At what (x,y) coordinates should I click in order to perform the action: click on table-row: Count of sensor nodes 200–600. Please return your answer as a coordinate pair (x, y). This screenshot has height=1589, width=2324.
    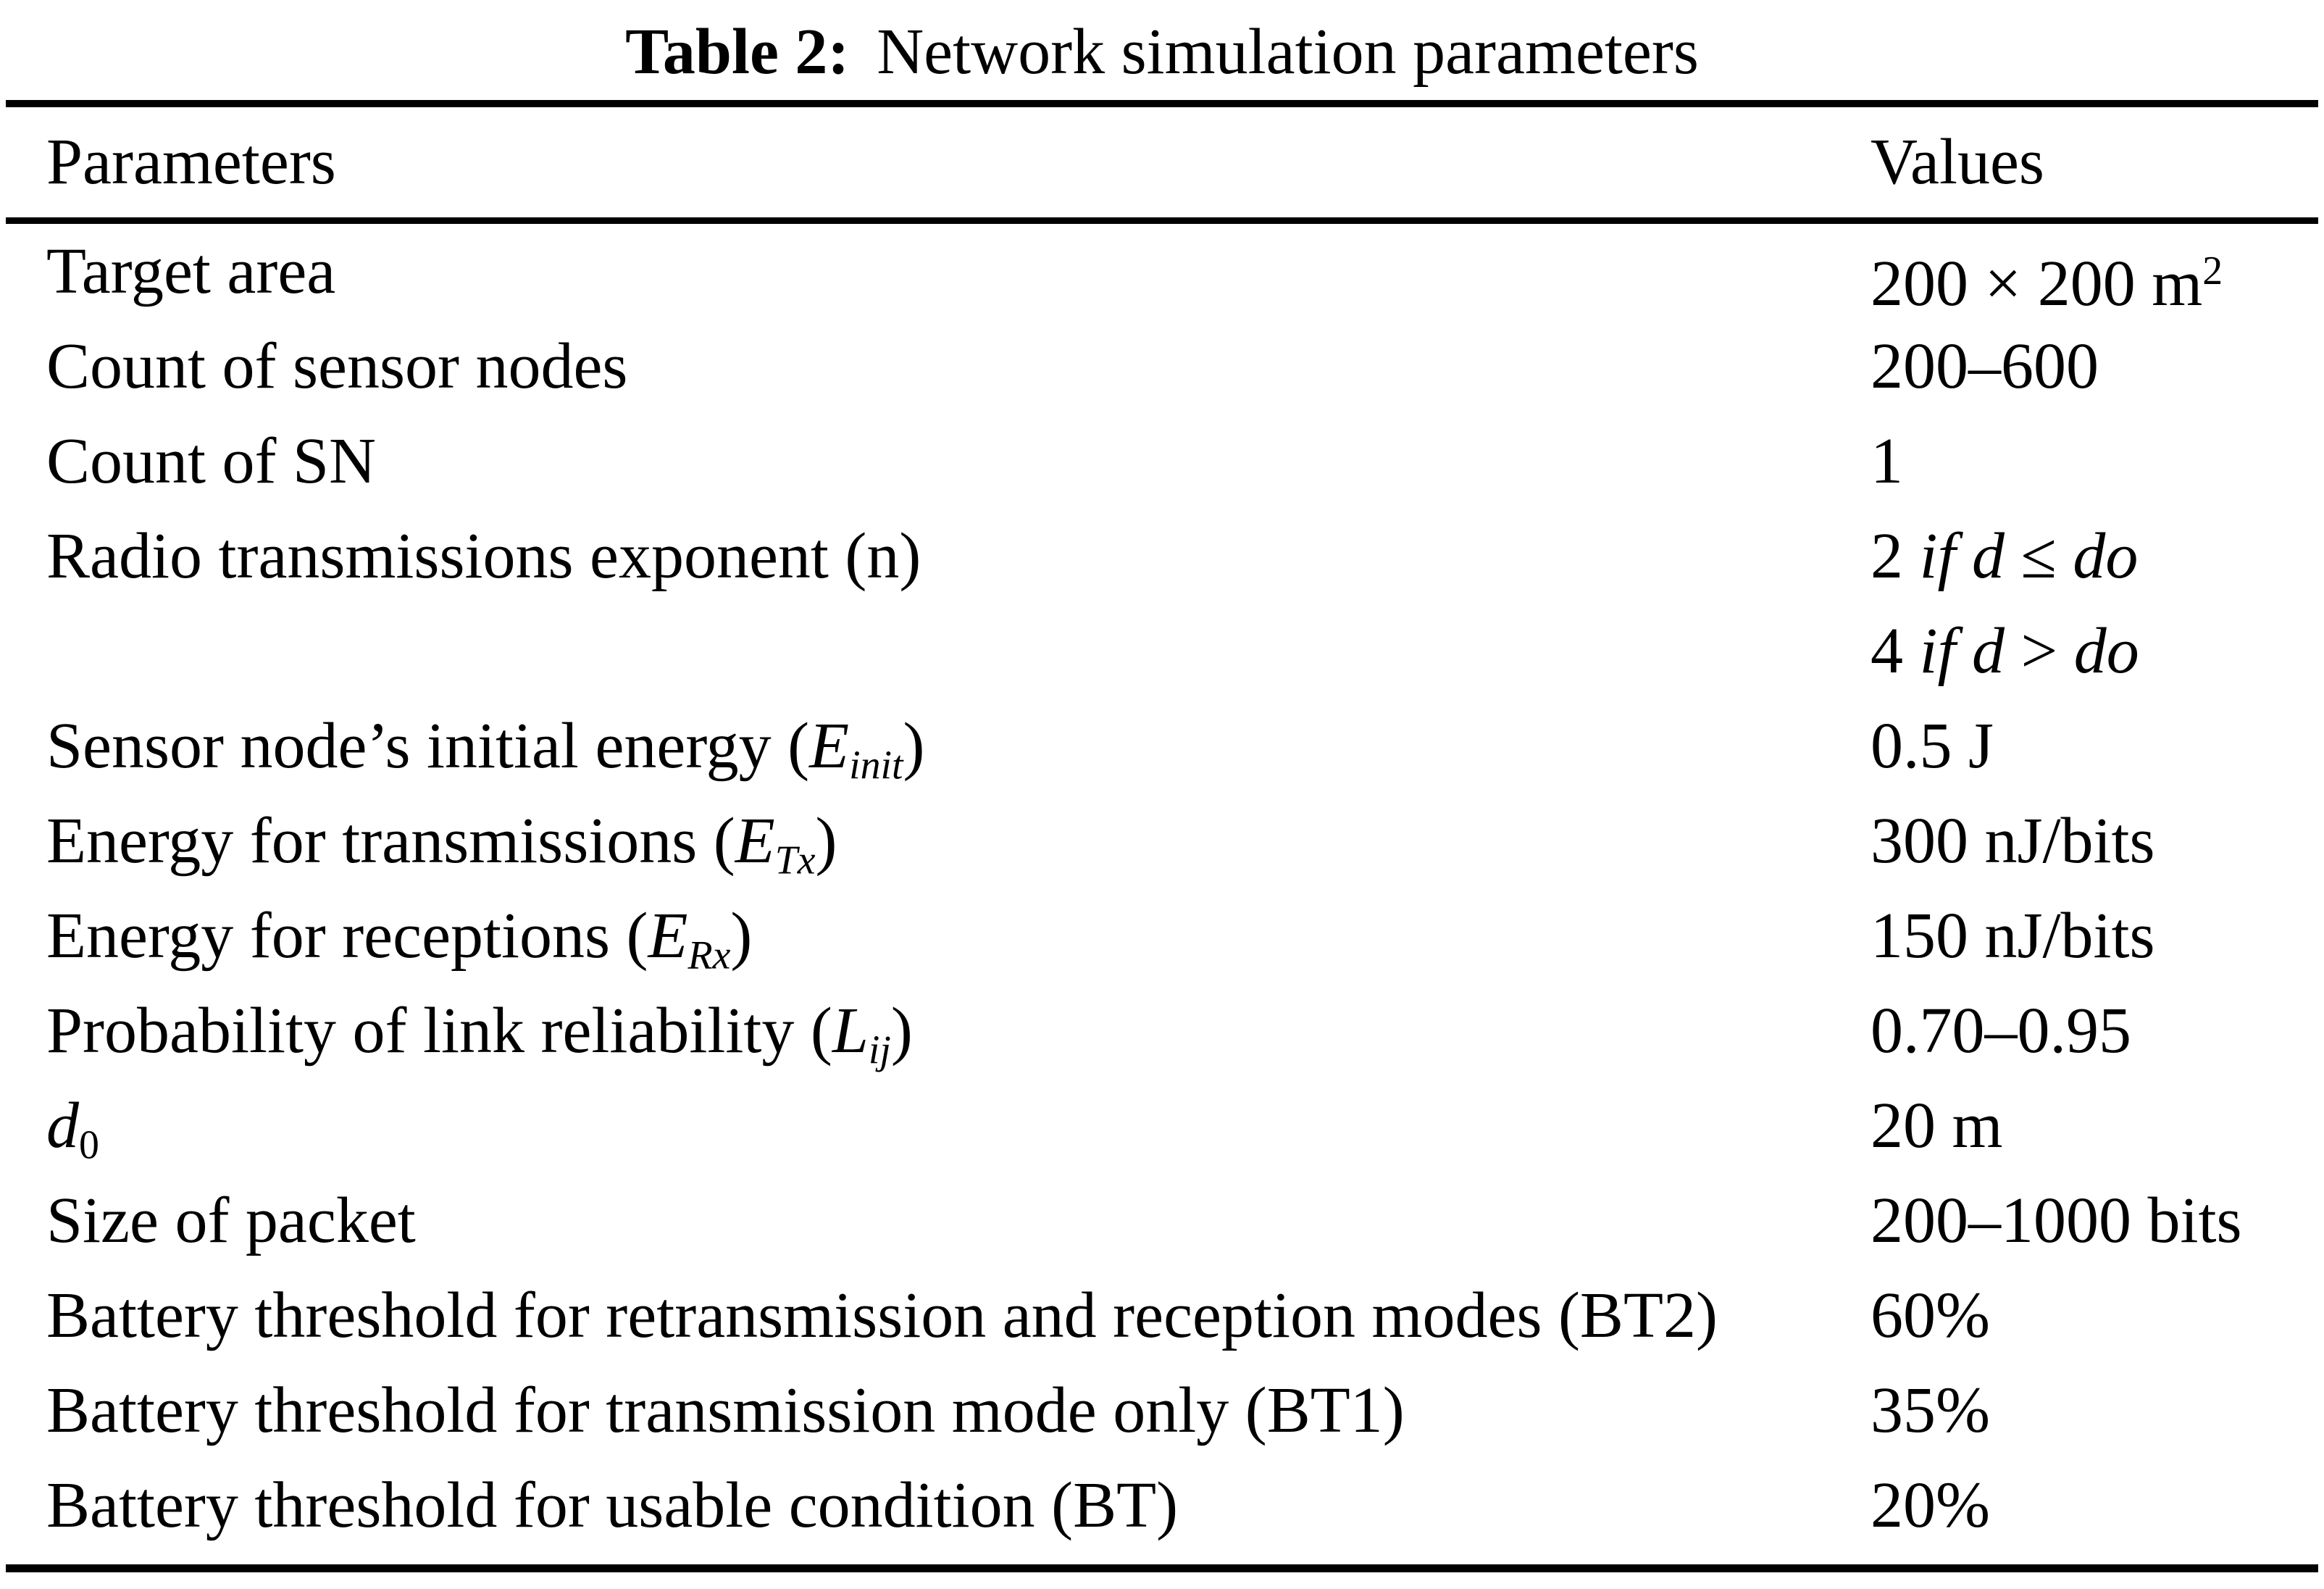
    Looking at the image, I should click on (1162, 366).